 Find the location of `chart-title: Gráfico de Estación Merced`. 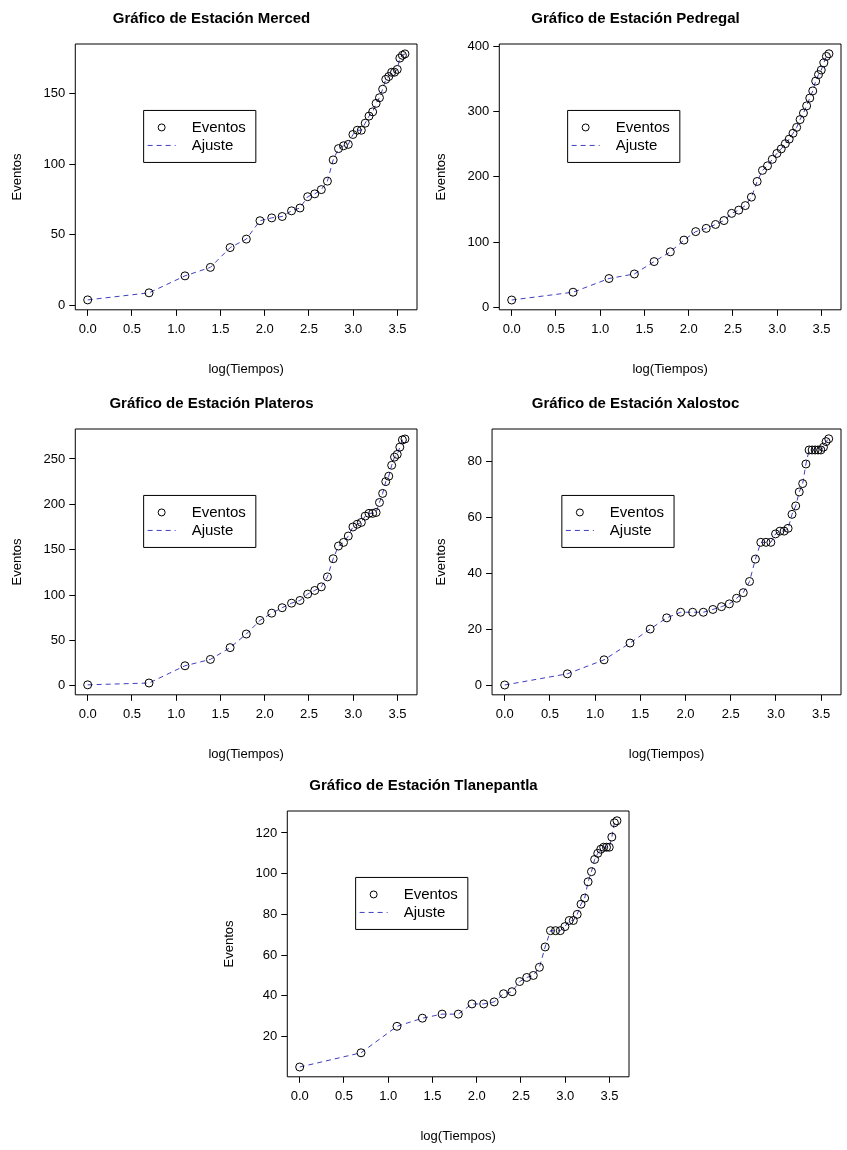

chart-title: Gráfico de Estación Merced is located at coordinates (211, 18).